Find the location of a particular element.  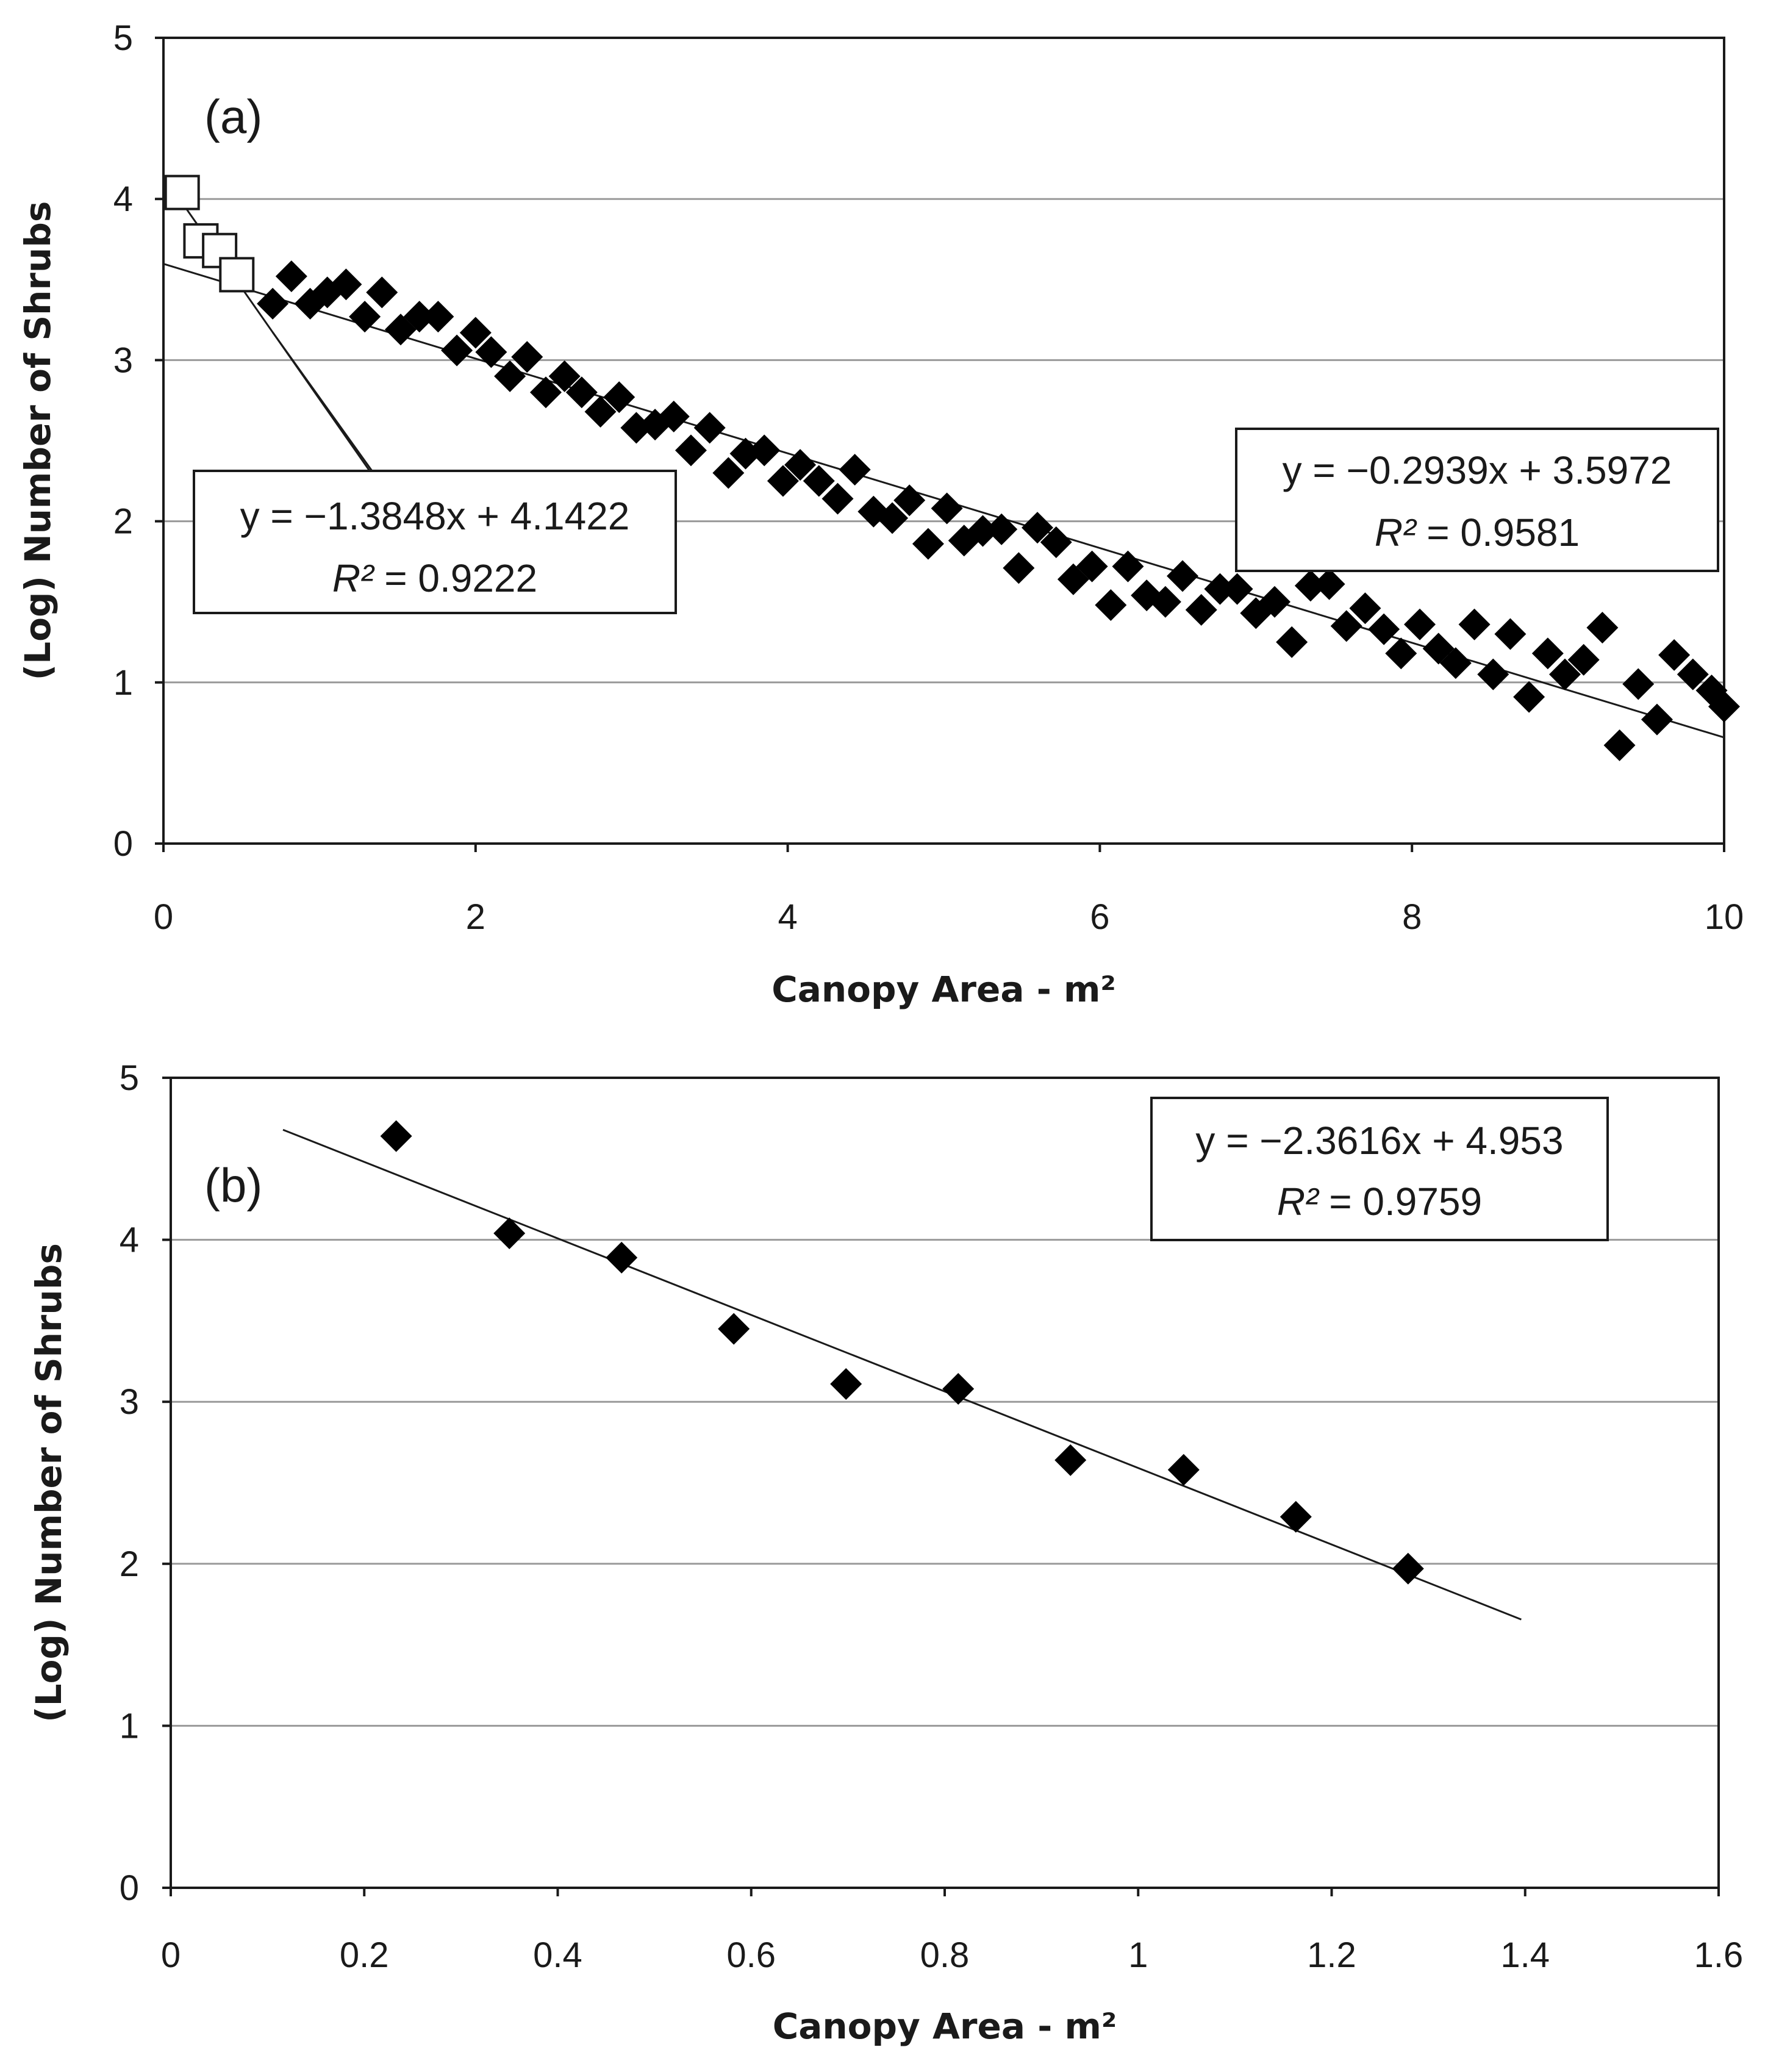

equation-text: y = −1.3848x + 4.1422 is located at coordinates (435, 516).